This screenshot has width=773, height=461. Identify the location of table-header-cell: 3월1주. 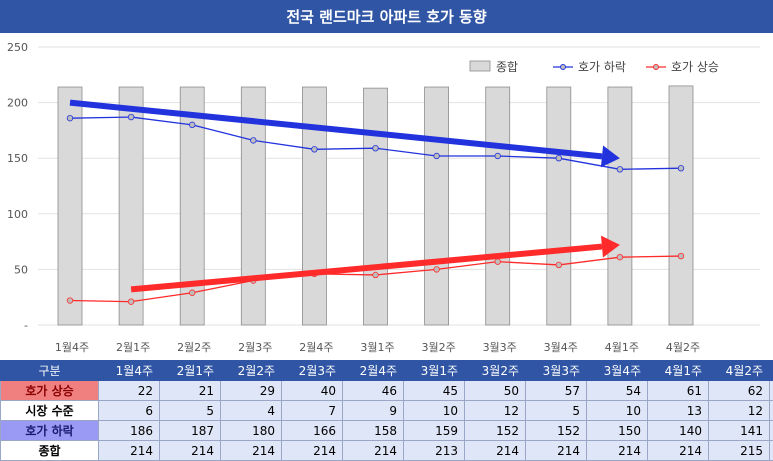
(434, 370).